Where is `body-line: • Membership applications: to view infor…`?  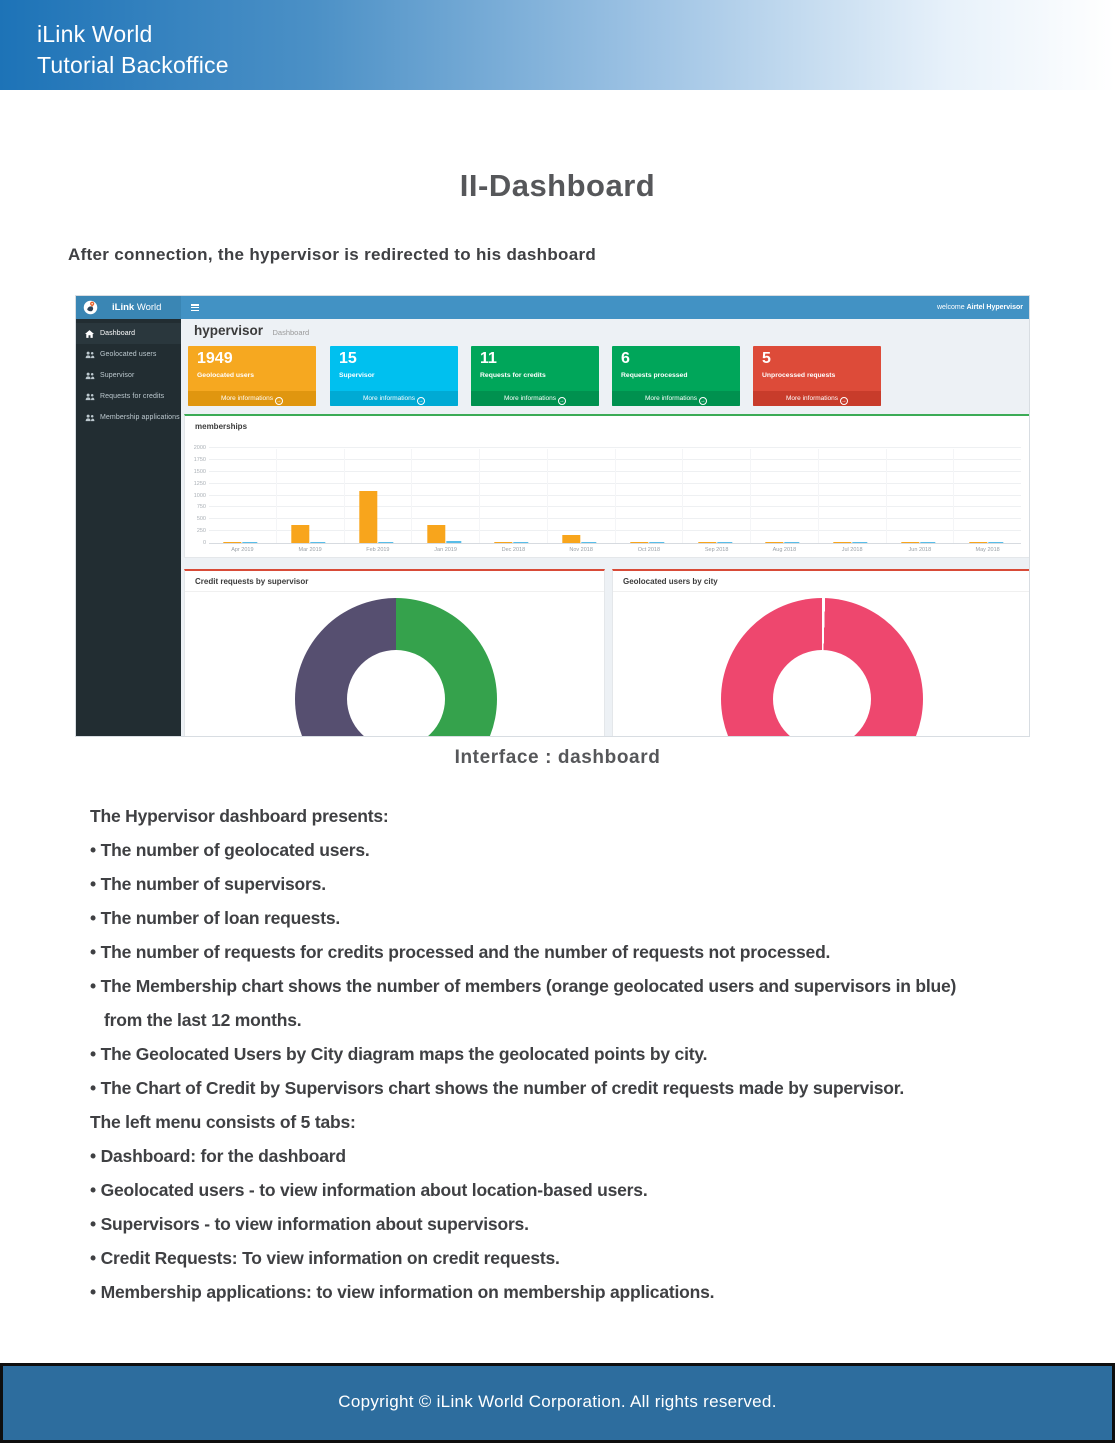
body-line: • Membership applications: to view infor… is located at coordinates (402, 1292).